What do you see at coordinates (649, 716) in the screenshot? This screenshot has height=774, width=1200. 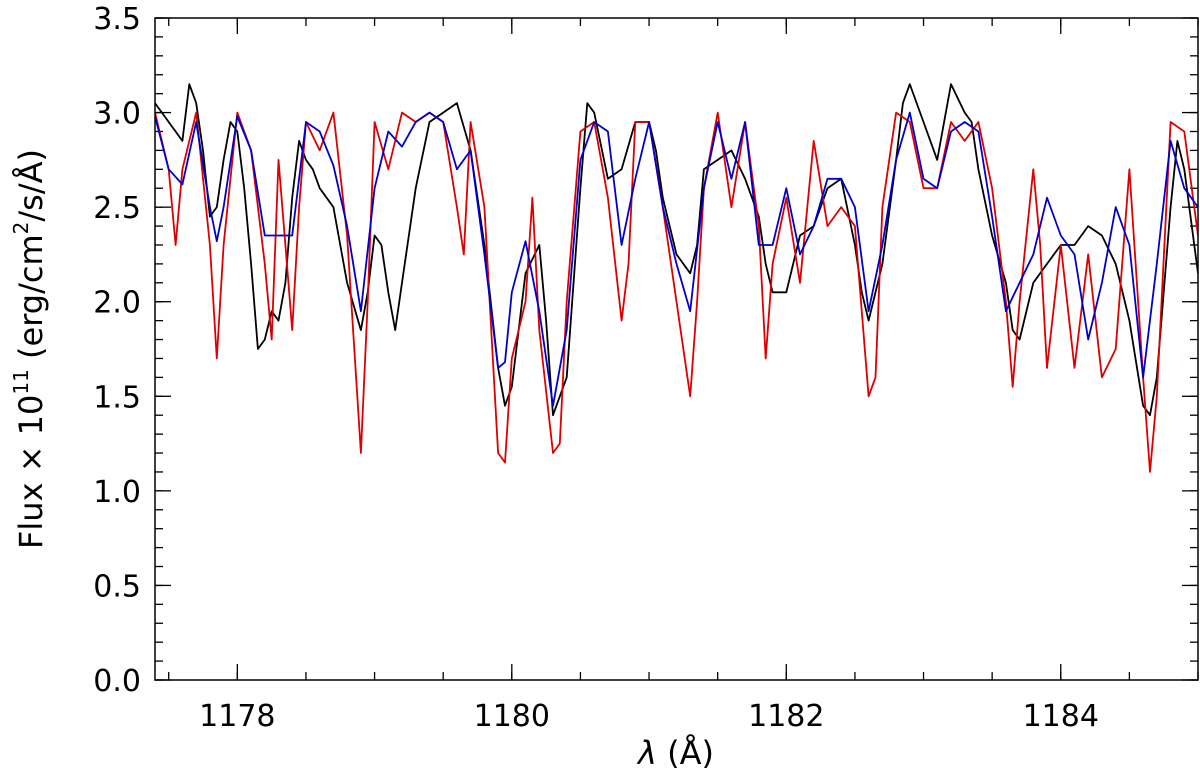 I see `x-tick-labels: 1178 1180 1182 1184` at bounding box center [649, 716].